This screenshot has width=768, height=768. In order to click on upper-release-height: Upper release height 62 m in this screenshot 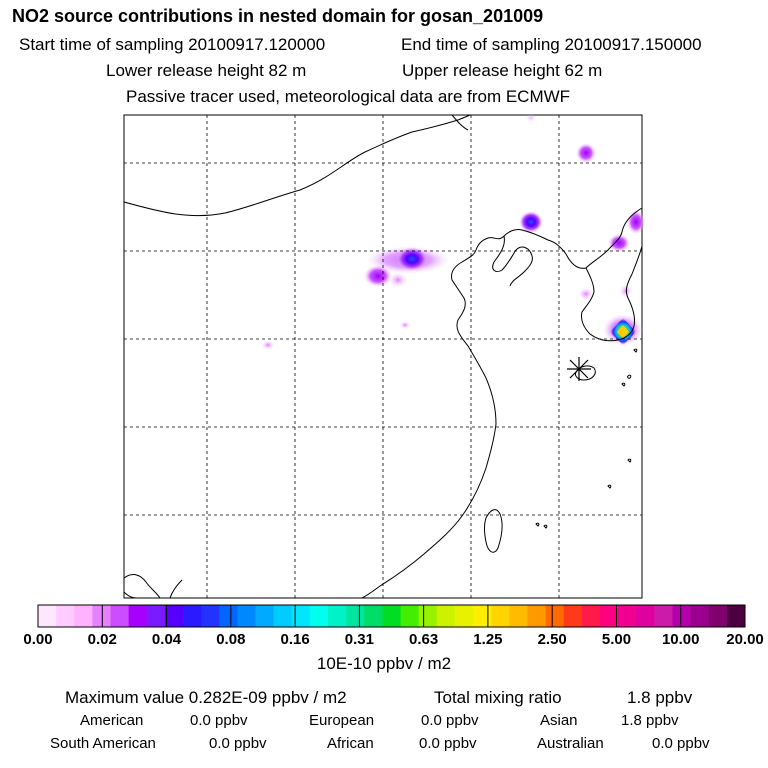, I will do `click(502, 70)`.